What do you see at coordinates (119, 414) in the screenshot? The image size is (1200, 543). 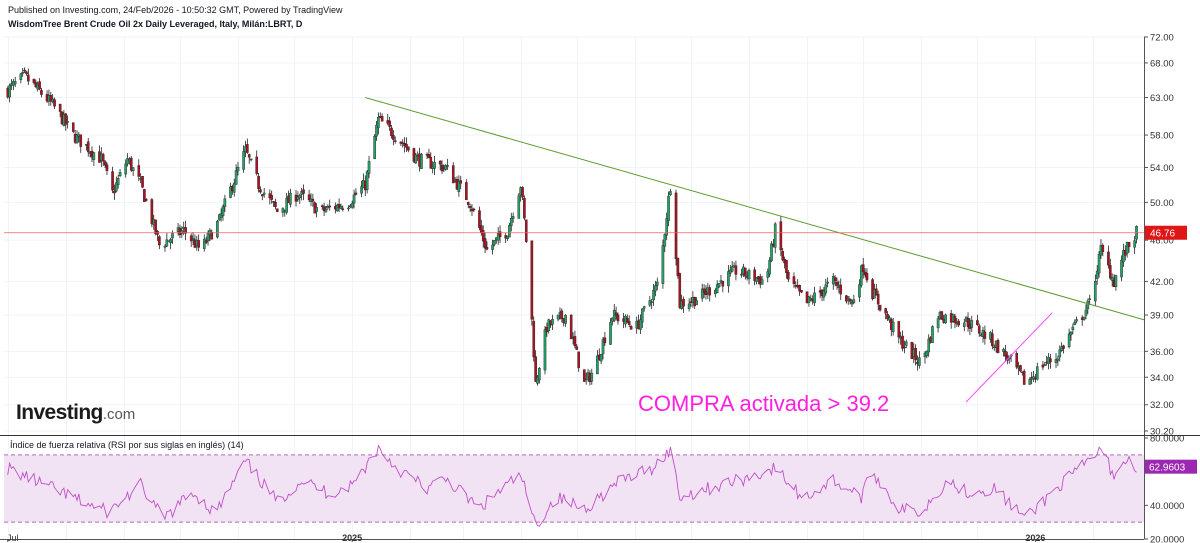 I see `logo-domain: .com` at bounding box center [119, 414].